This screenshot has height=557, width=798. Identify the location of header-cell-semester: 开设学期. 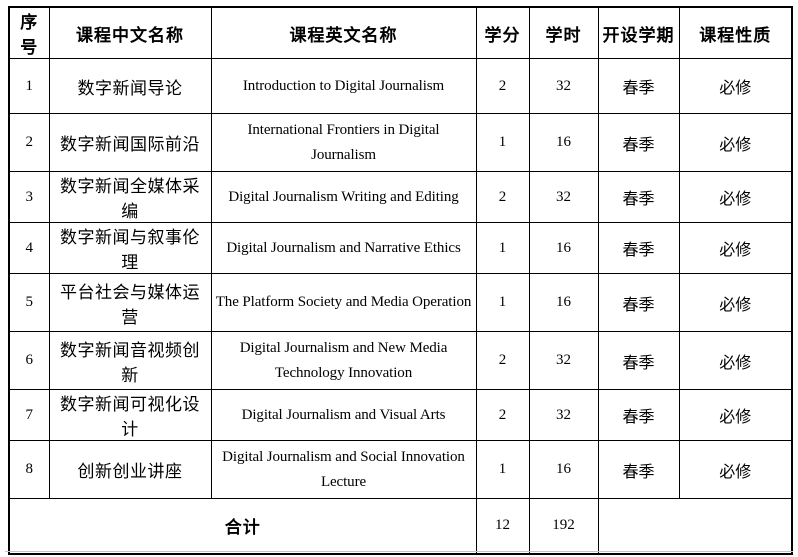
(638, 32).